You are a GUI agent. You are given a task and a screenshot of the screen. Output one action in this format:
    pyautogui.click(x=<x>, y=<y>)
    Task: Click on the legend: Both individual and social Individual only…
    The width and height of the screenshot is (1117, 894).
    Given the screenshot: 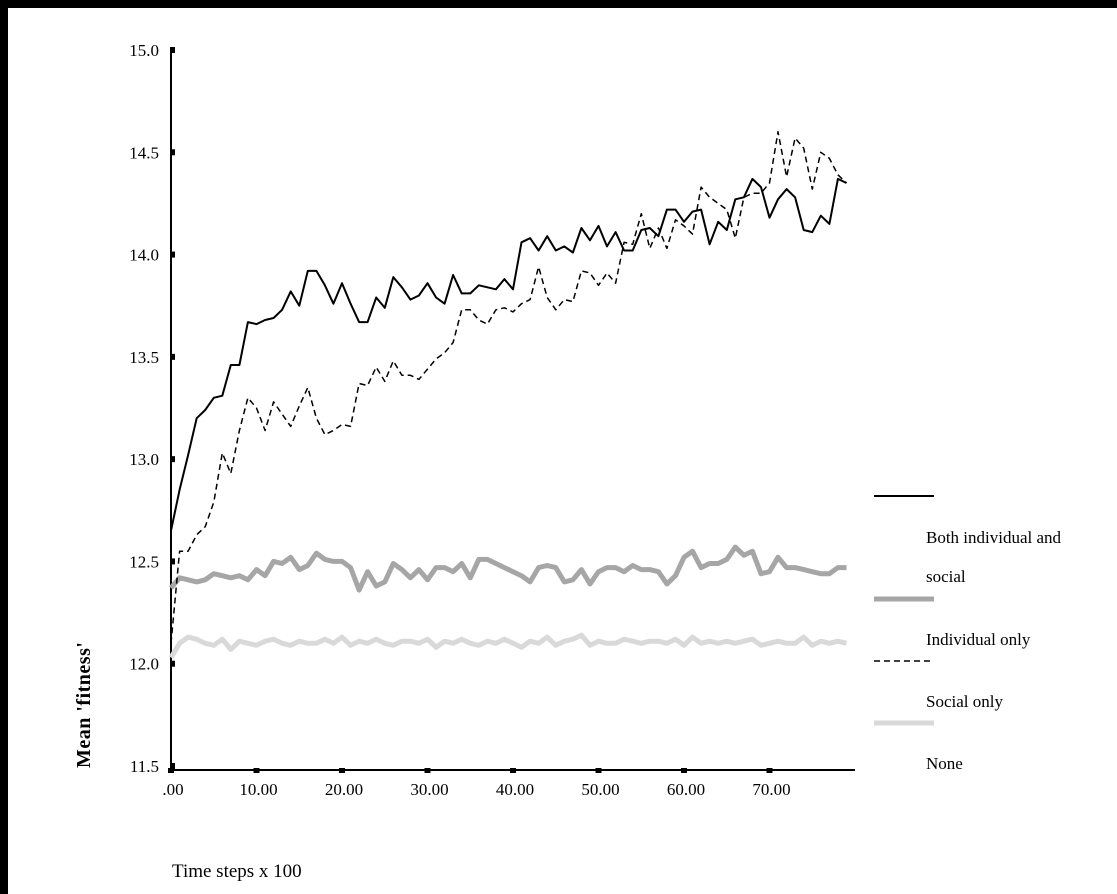 What is the action you would take?
    pyautogui.click(x=968, y=634)
    